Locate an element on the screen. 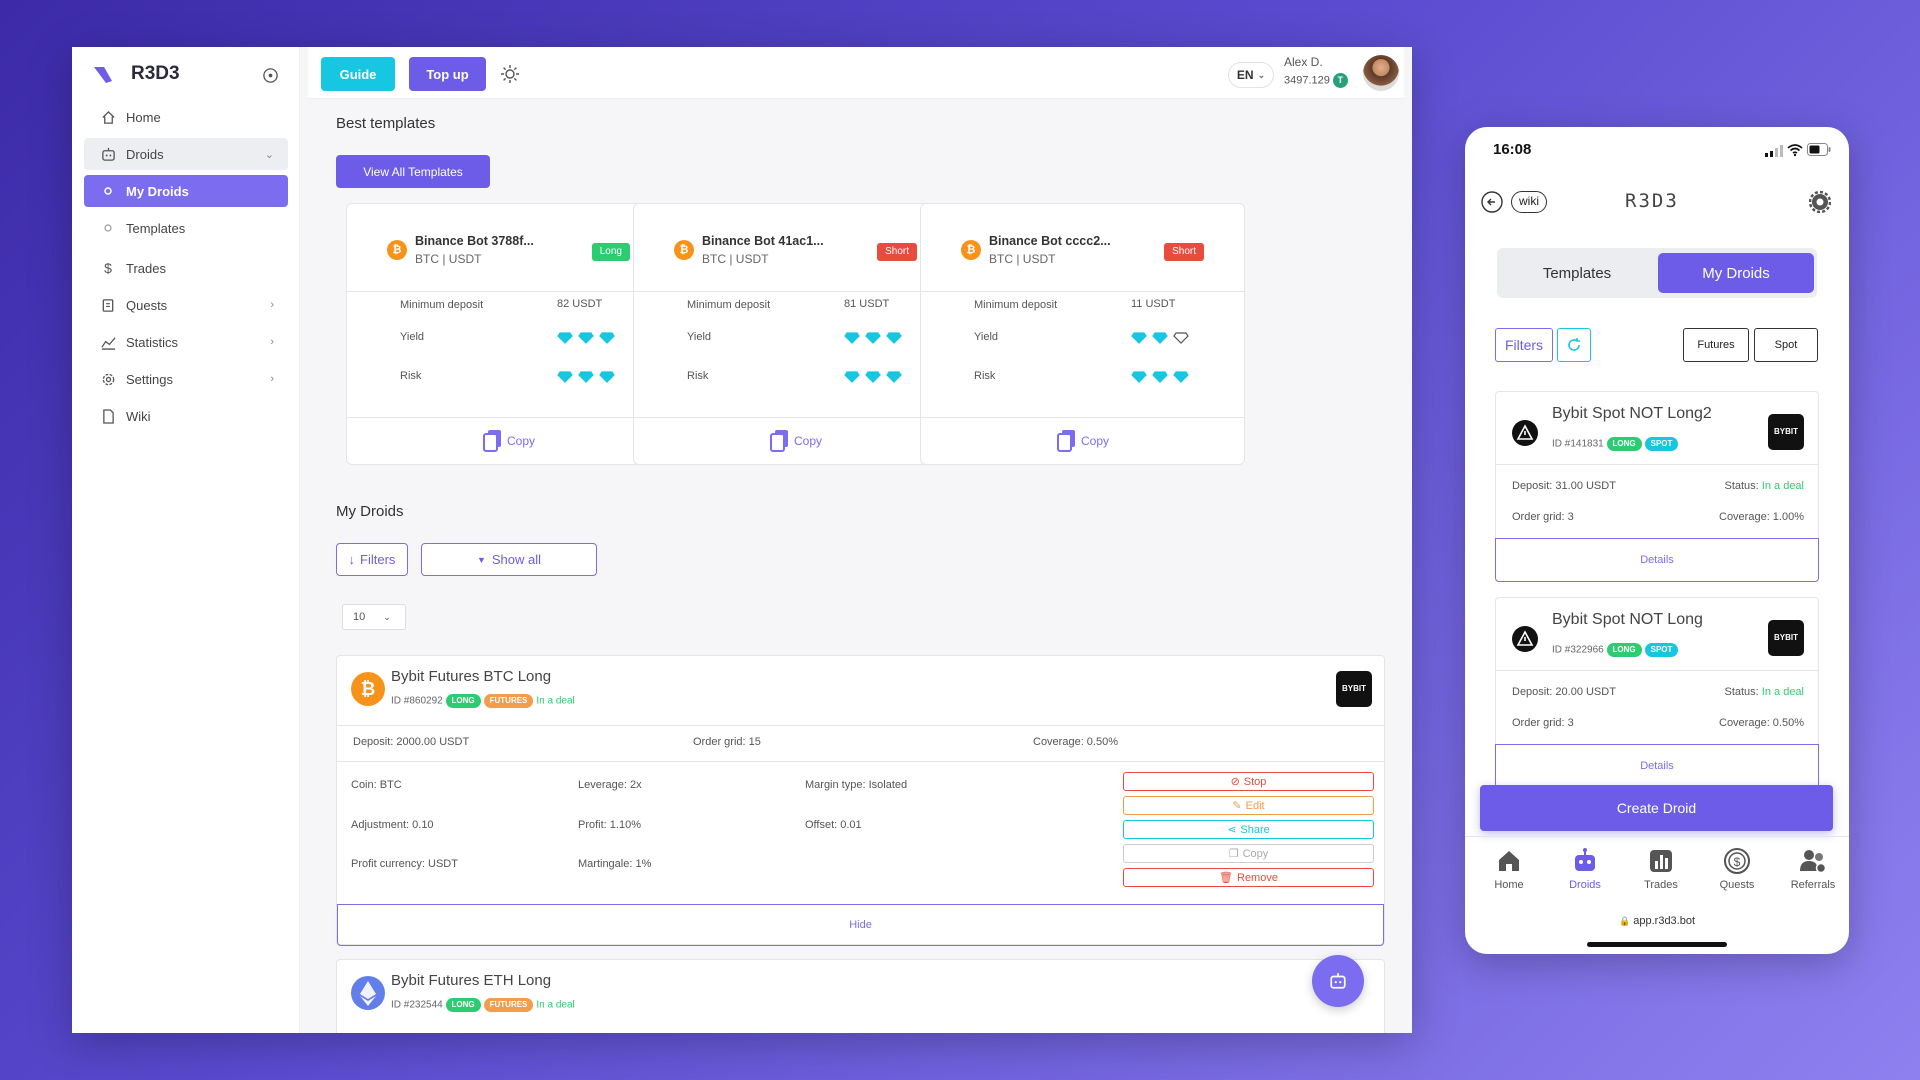  nav-droids: Droids is located at coordinates (1585, 869).